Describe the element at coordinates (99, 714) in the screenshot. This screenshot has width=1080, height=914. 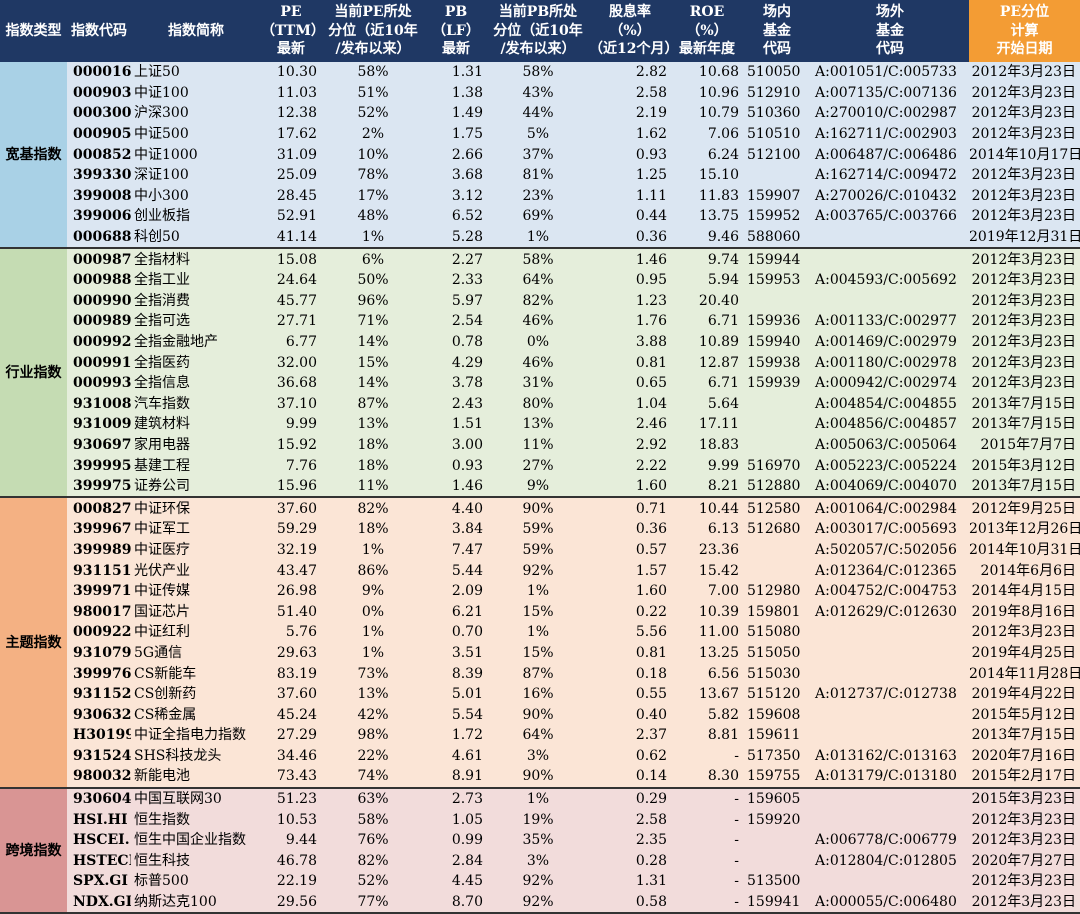
I see `index-code: 930632` at that location.